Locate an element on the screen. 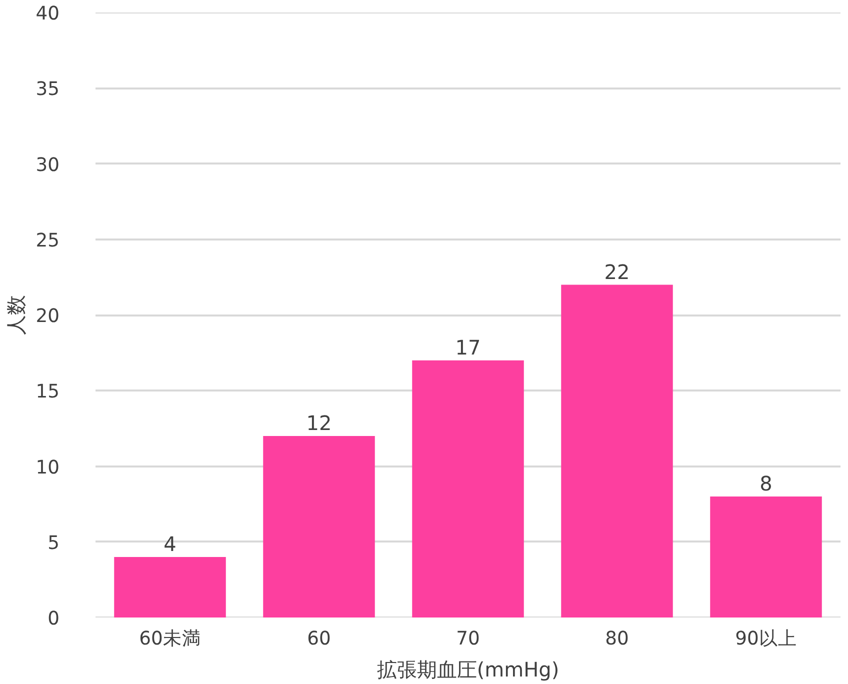 The width and height of the screenshot is (848, 684). x-tick-label: 80 is located at coordinates (617, 639).